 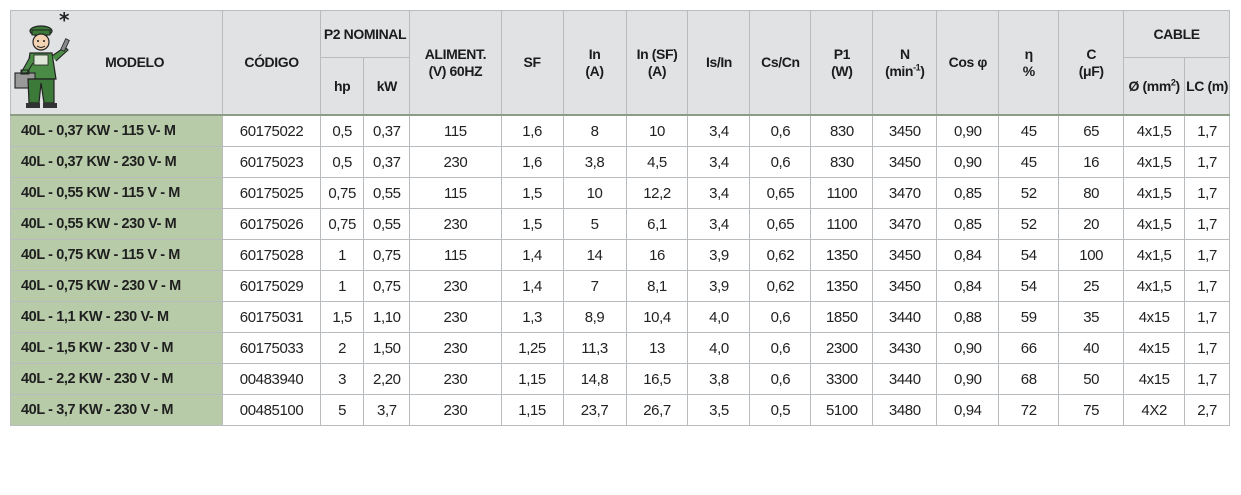 What do you see at coordinates (116, 193) in the screenshot?
I see `cell-modelo: 40L - 0,55 KW - 115 V - M` at bounding box center [116, 193].